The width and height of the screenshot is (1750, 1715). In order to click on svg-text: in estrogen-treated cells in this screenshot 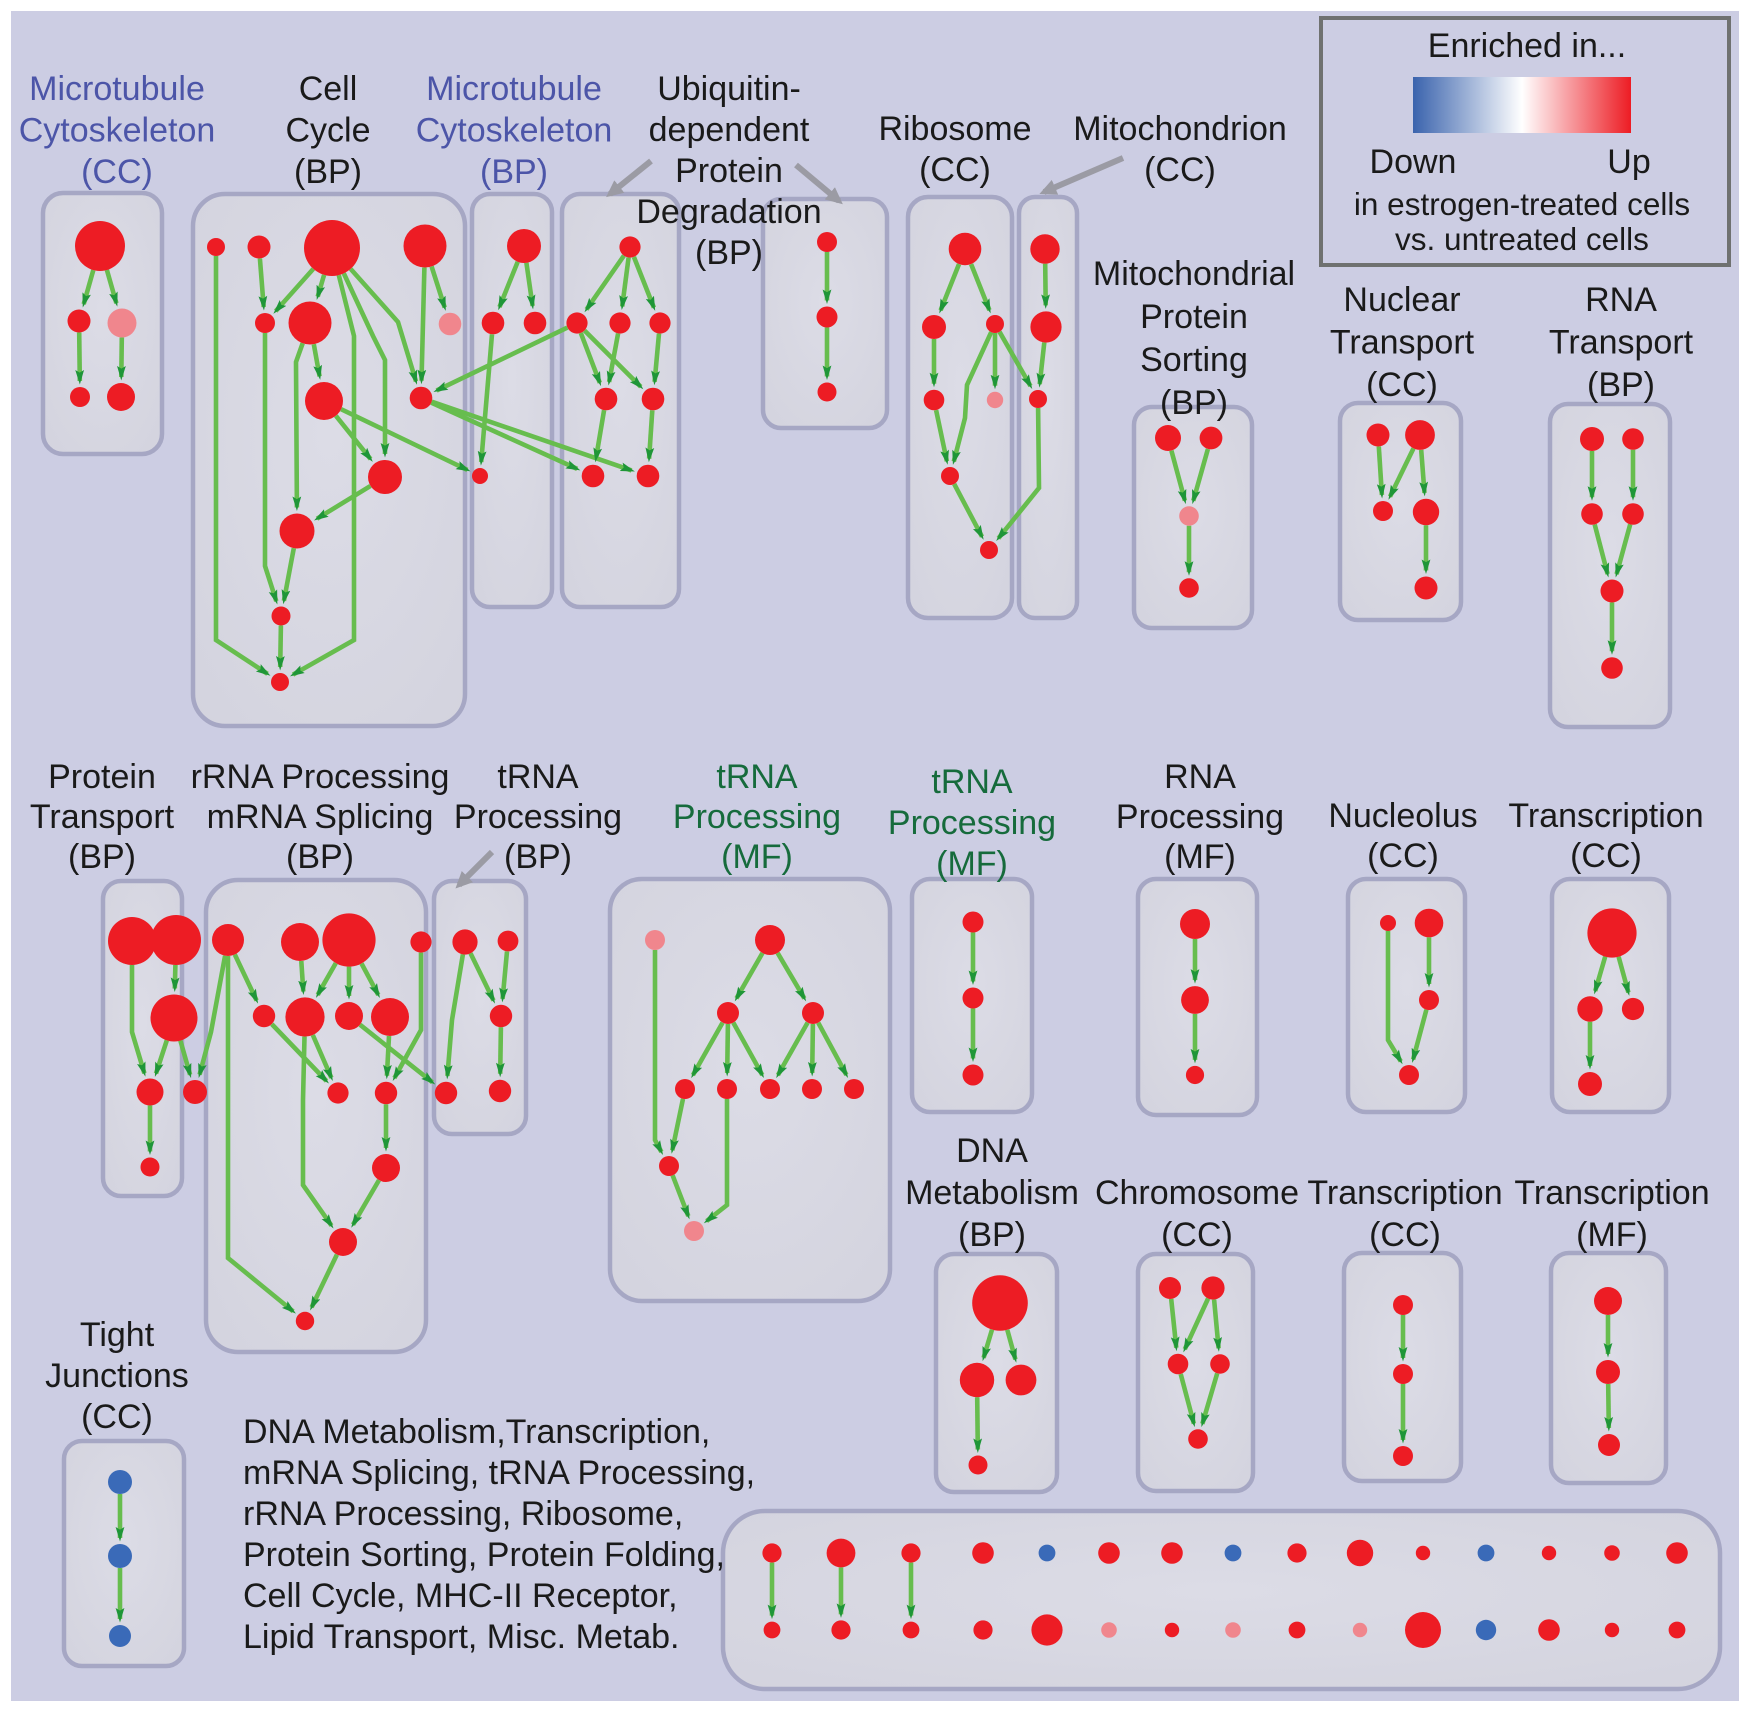, I will do `click(1522, 204)`.